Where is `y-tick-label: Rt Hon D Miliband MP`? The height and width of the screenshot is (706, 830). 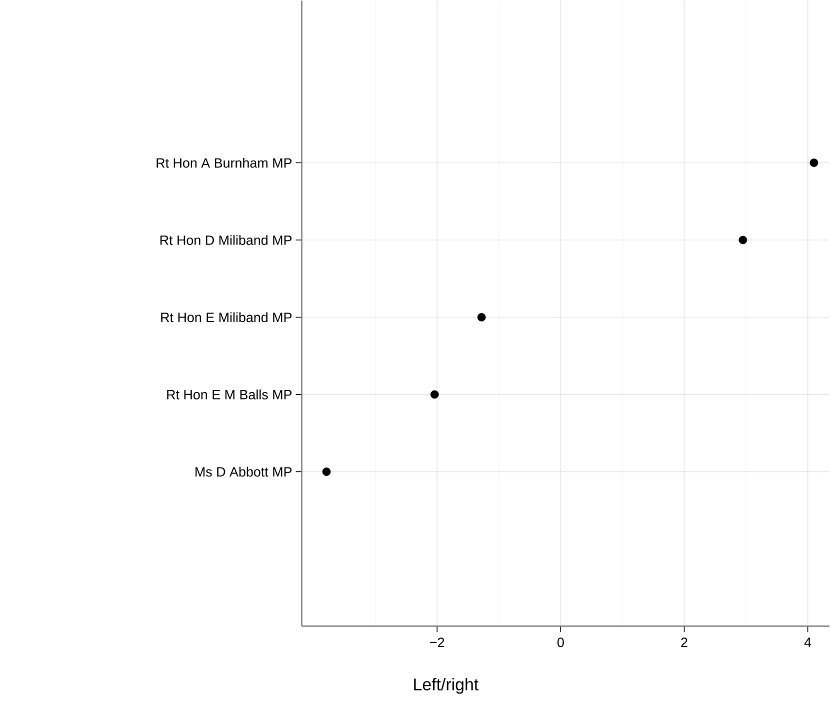
y-tick-label: Rt Hon D Miliband MP is located at coordinates (226, 240).